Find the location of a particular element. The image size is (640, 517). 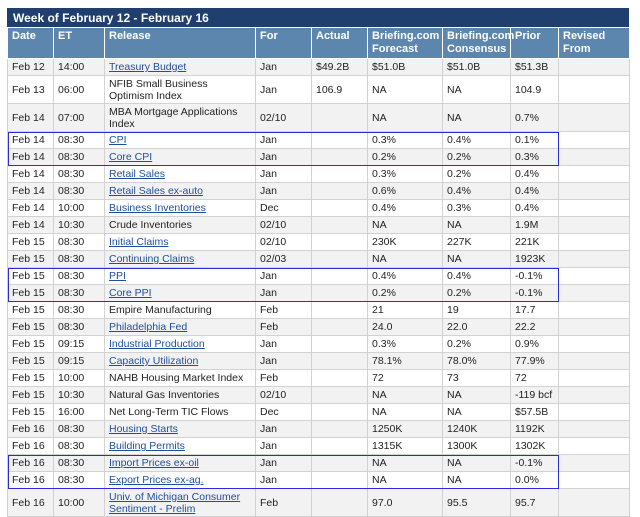

release-link: Capacity Utilization is located at coordinates (154, 361).